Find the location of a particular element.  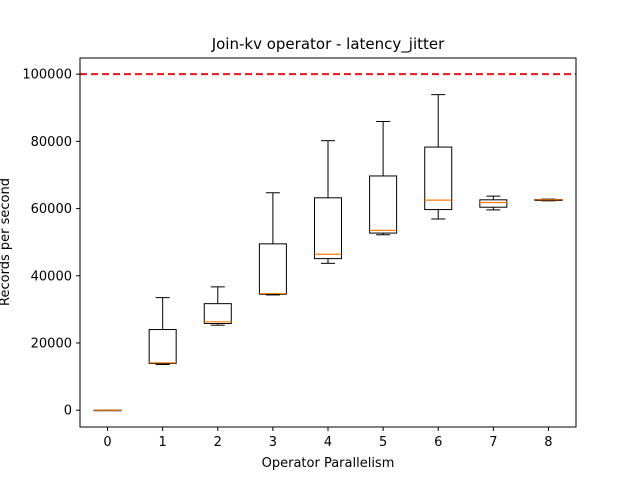

x-tick-label: 3 is located at coordinates (273, 442).